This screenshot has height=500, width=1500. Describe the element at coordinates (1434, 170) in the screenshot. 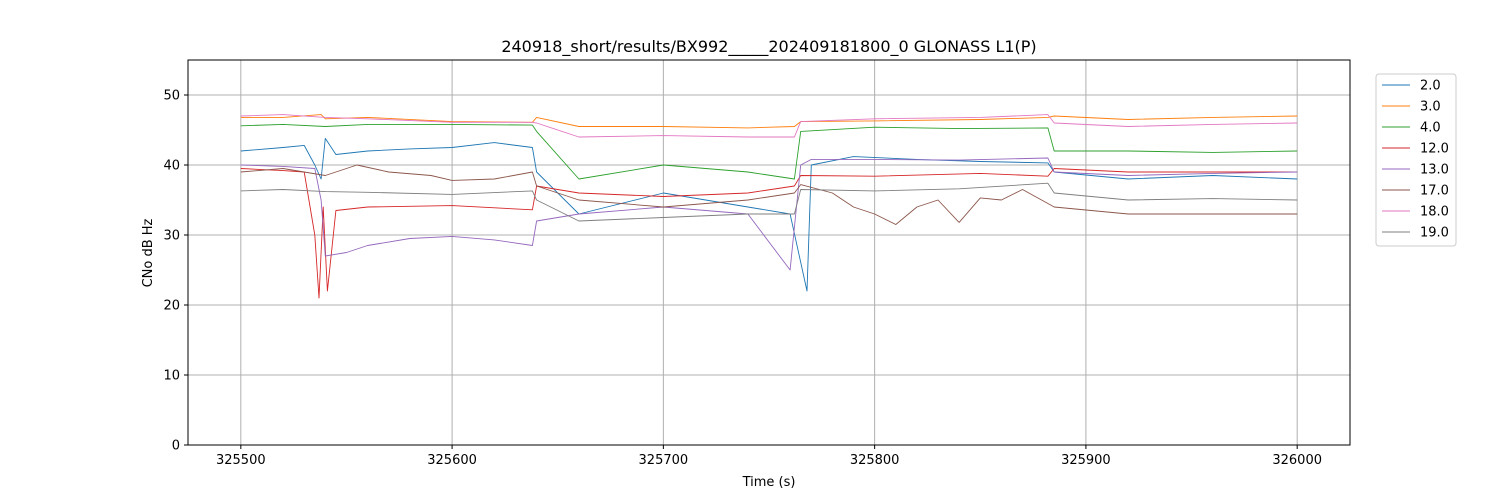

I see `legend-label: 13.0` at that location.